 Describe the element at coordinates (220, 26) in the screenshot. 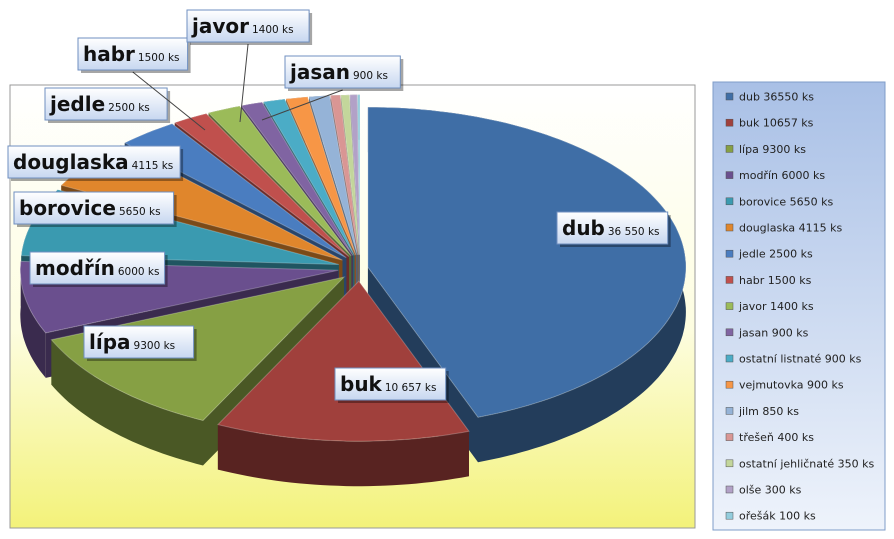

I see `label-name: javor` at that location.